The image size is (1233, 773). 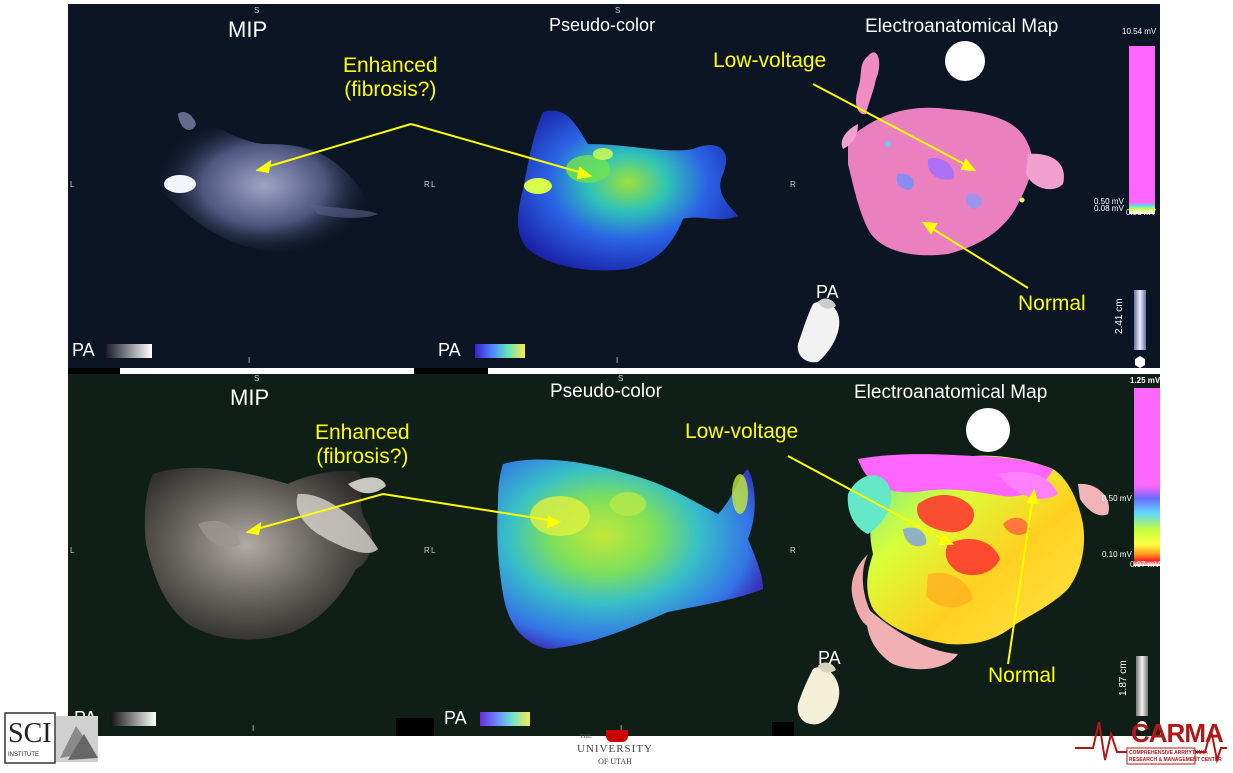 What do you see at coordinates (978, 562) in the screenshot?
I see `eam-map-bottom` at bounding box center [978, 562].